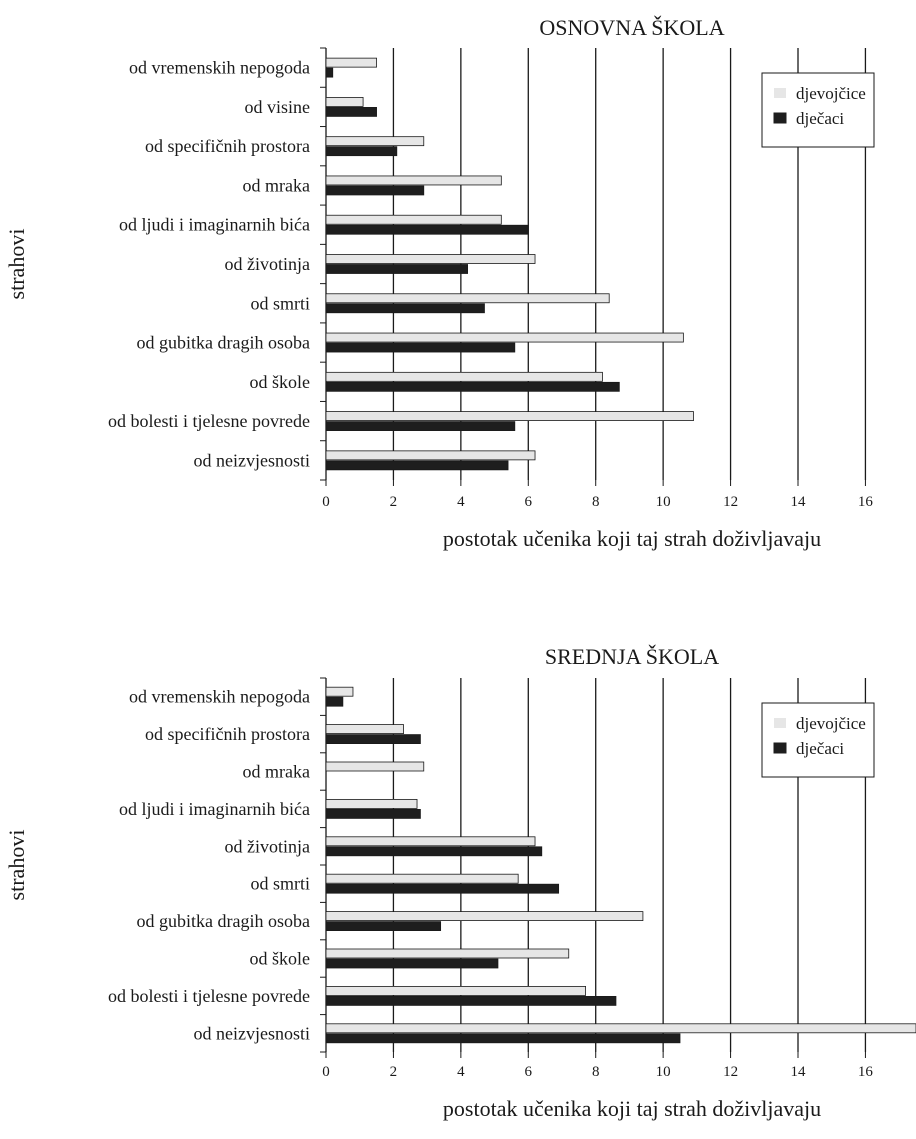  I want to click on chart-title: SREDNJA ŠKOLA, so click(632, 656).